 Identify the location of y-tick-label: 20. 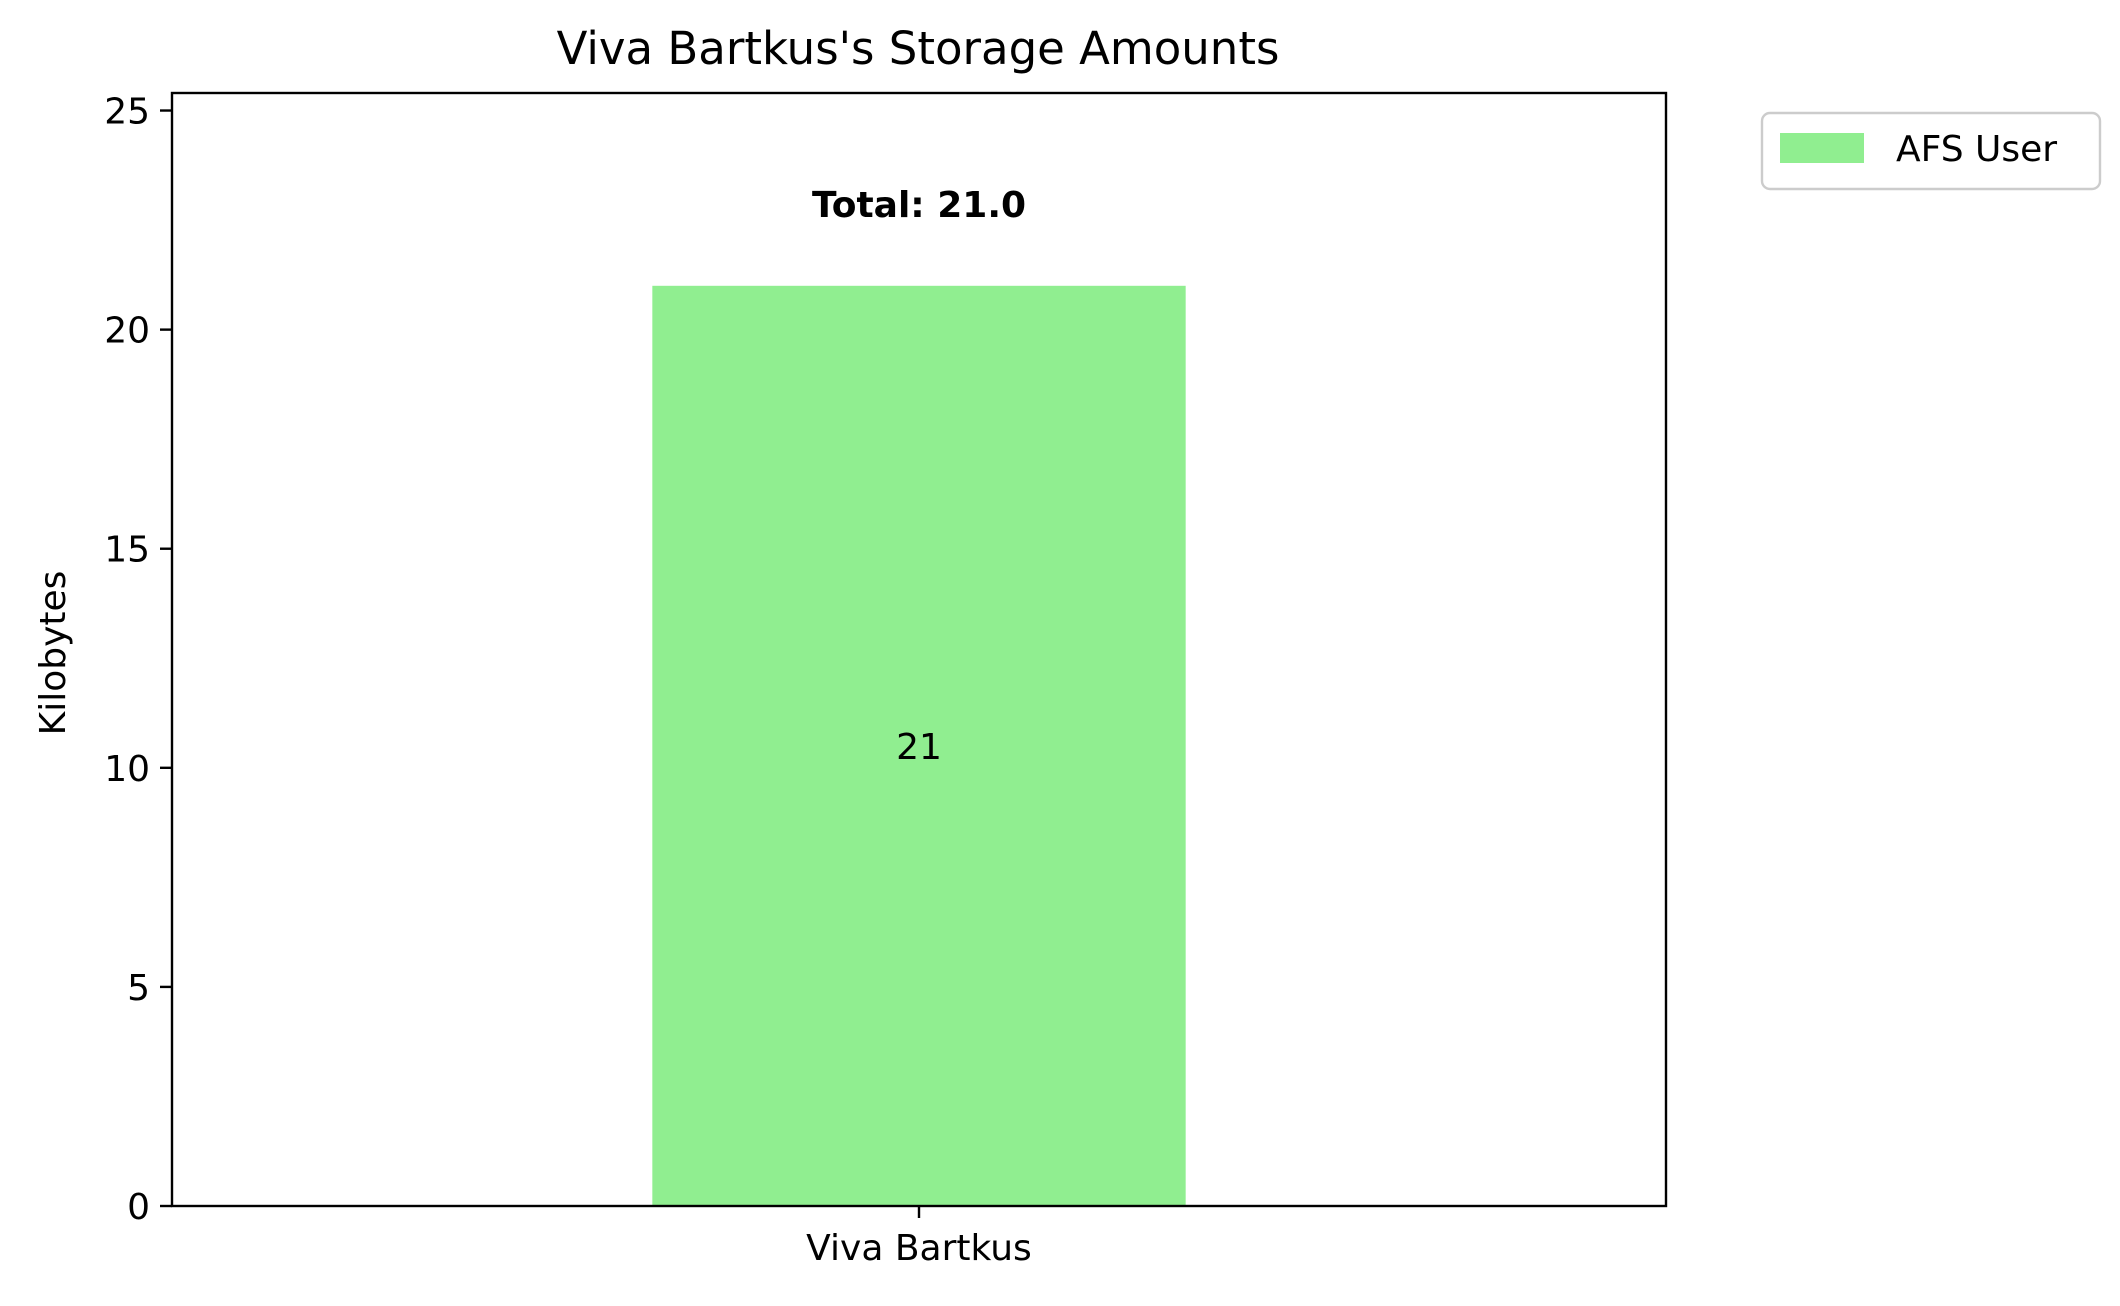
(127, 331).